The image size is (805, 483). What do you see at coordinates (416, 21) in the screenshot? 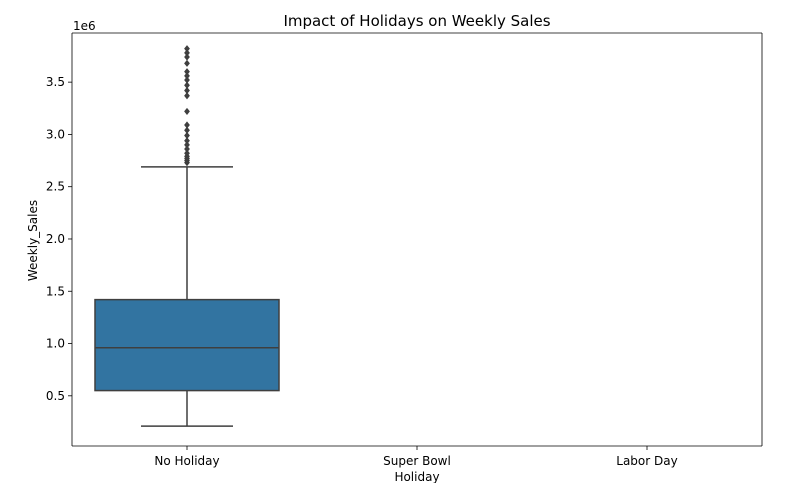
I see `chart-title: Impact of Holidays on Weekly Sales` at bounding box center [416, 21].